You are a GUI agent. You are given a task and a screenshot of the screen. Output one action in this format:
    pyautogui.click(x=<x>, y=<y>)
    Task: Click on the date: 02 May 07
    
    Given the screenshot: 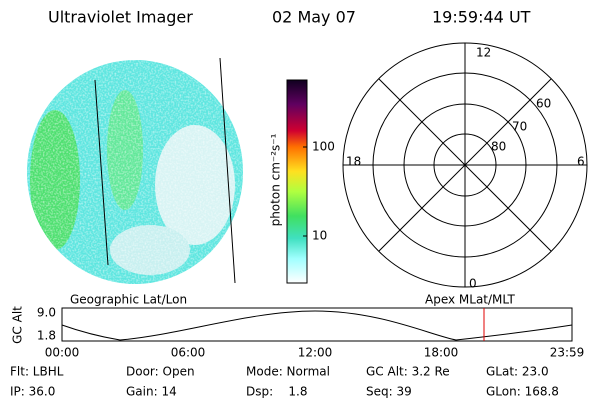 What is the action you would take?
    pyautogui.click(x=314, y=17)
    